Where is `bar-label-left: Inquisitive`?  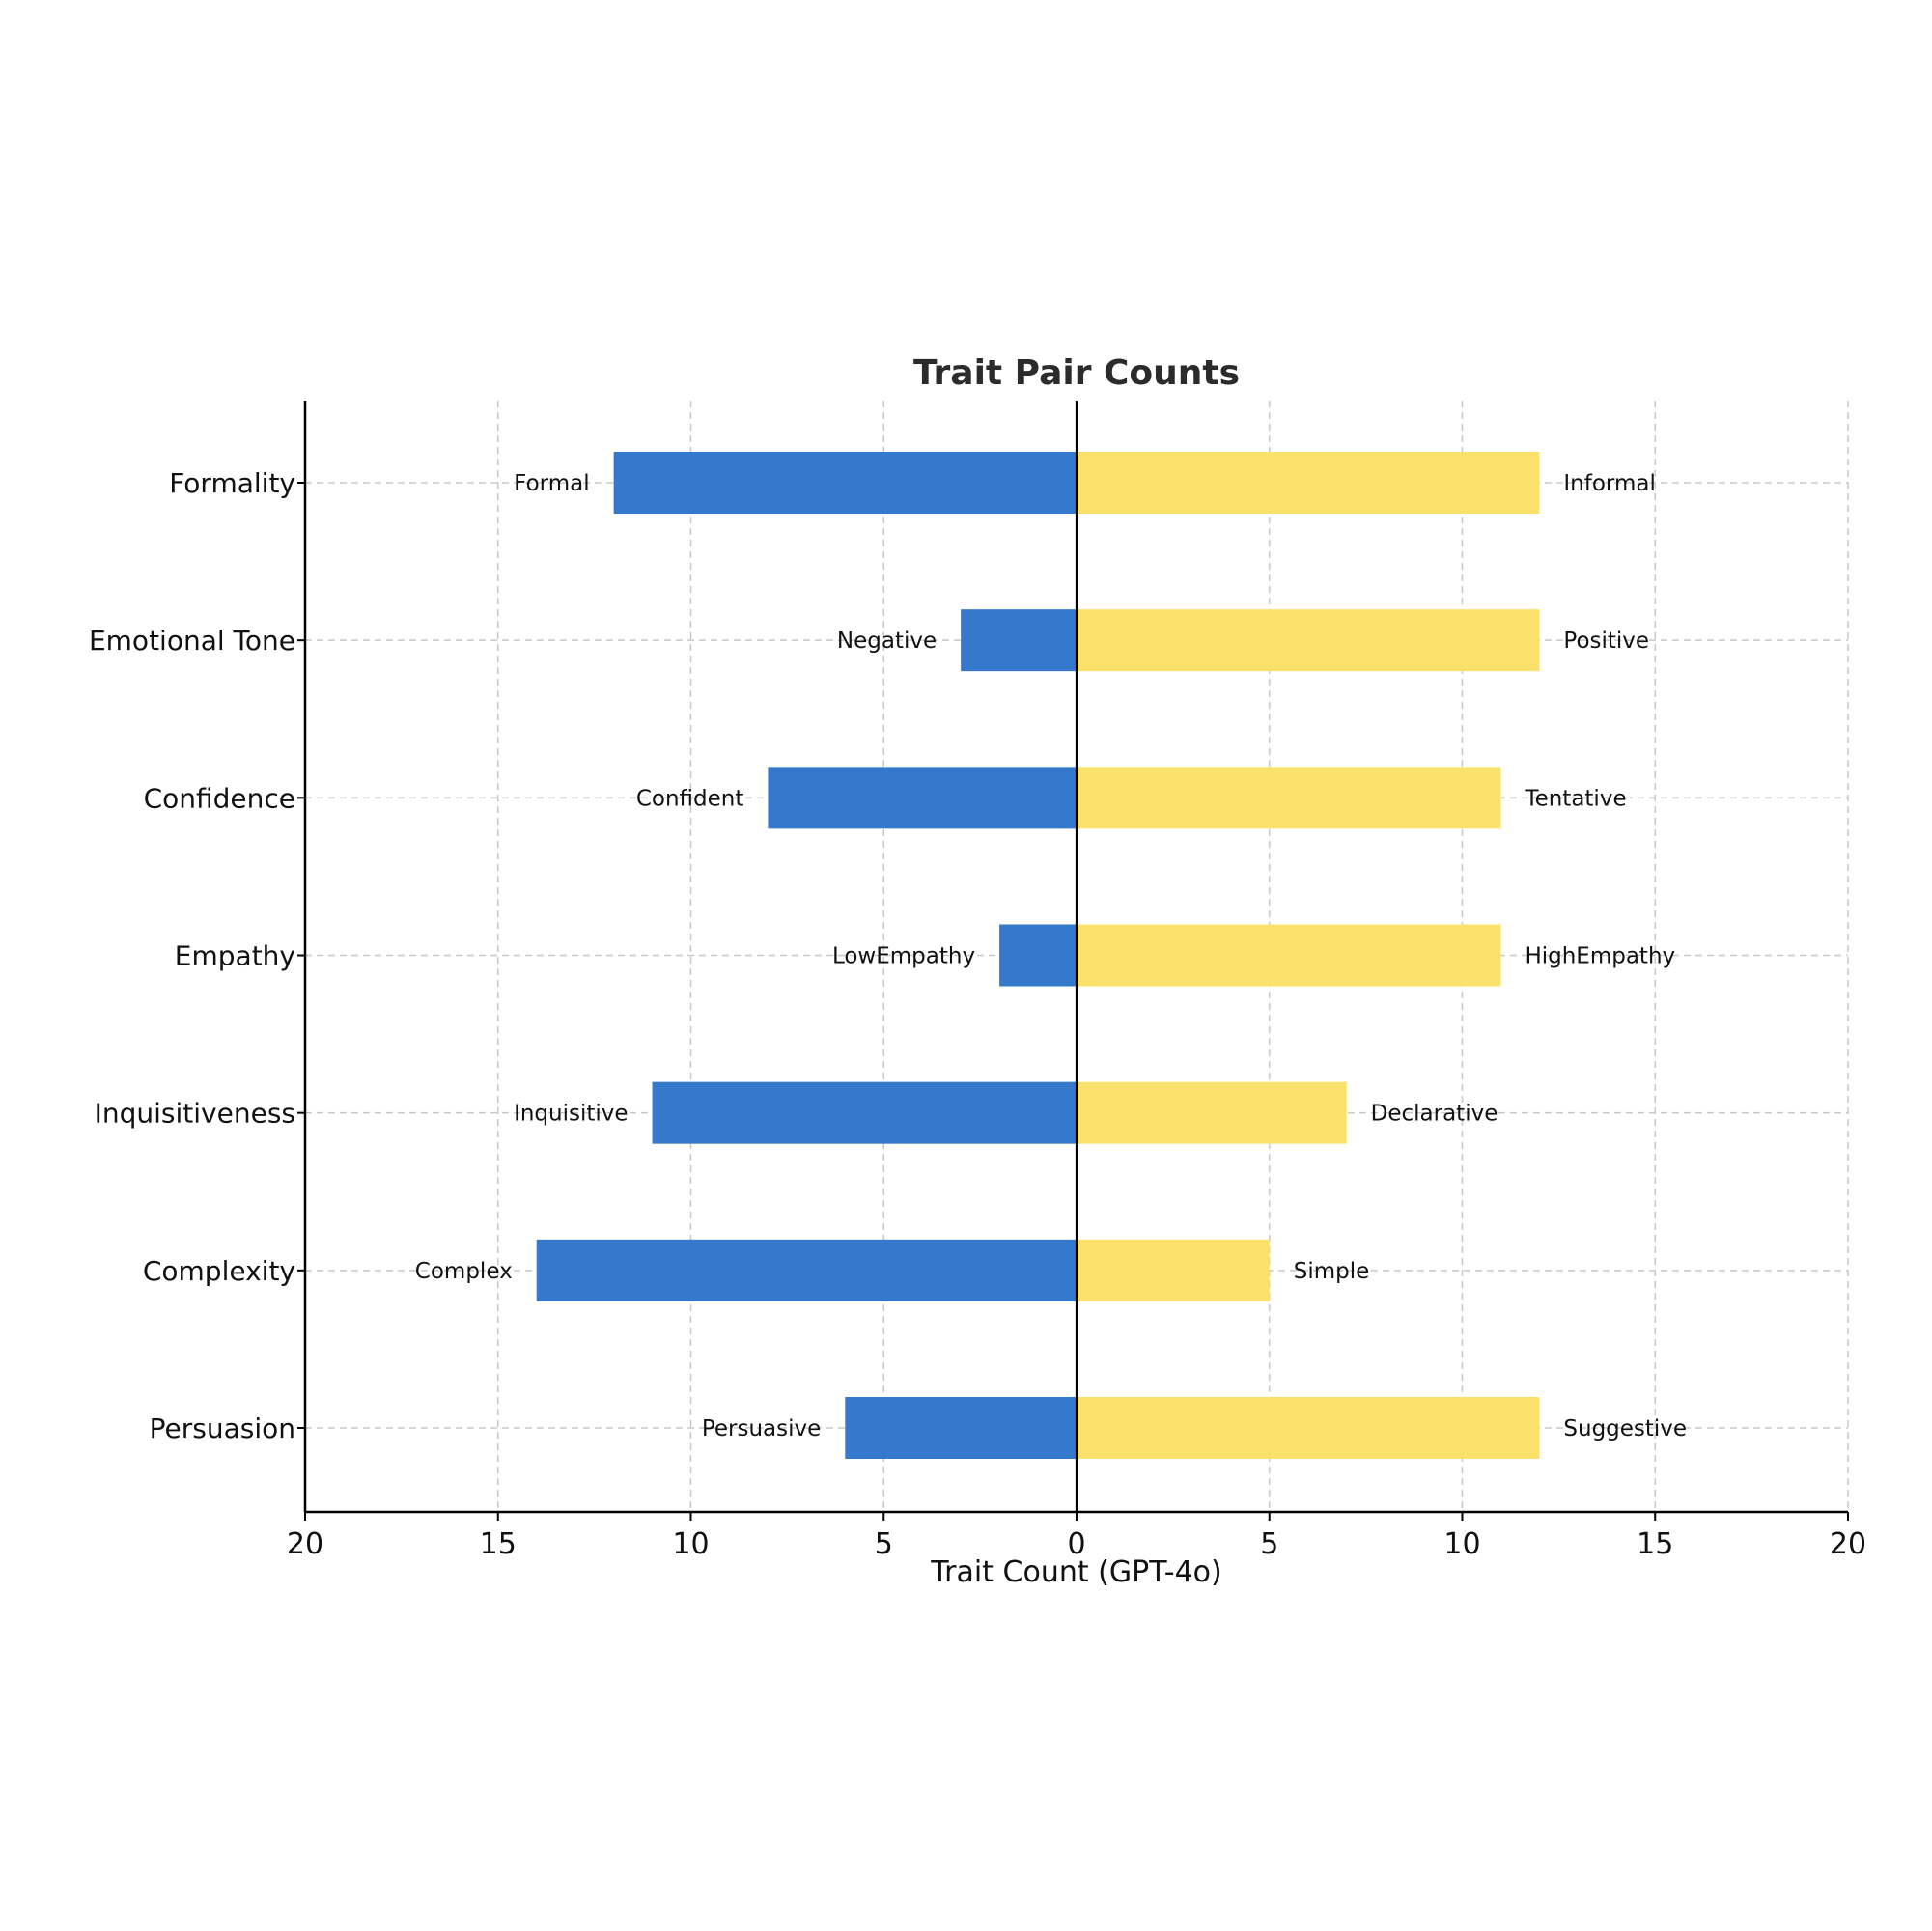
bar-label-left: Inquisitive is located at coordinates (571, 1114).